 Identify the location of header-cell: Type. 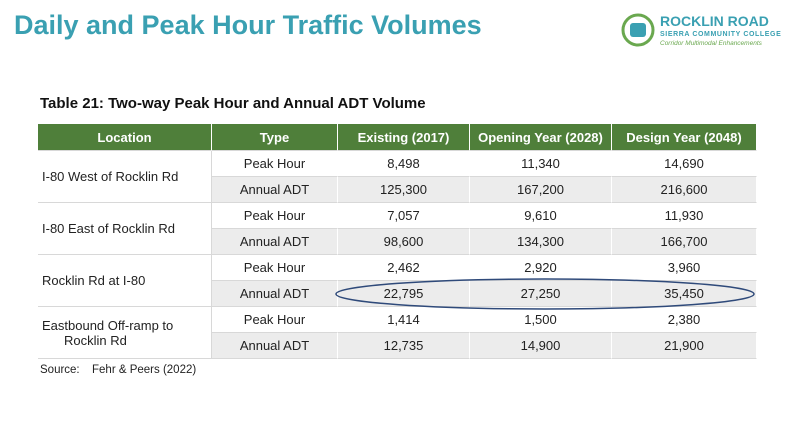
(275, 137).